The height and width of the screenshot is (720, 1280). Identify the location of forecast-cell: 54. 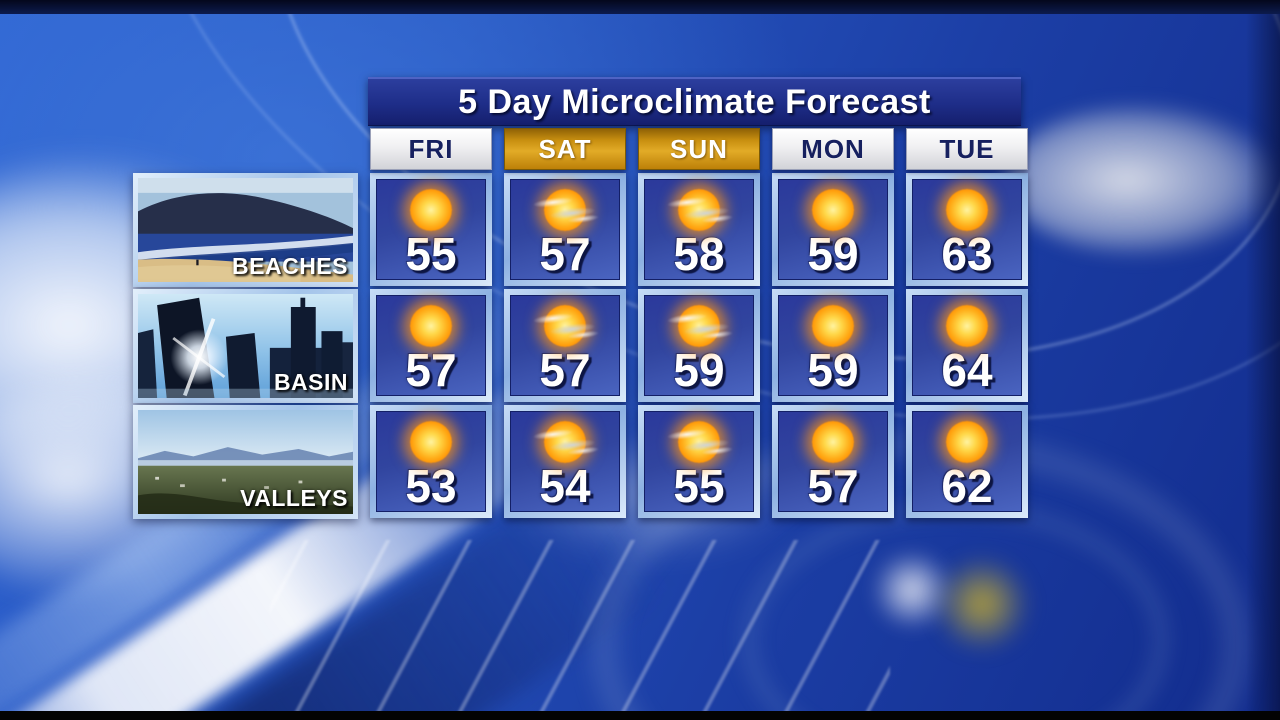
(565, 461).